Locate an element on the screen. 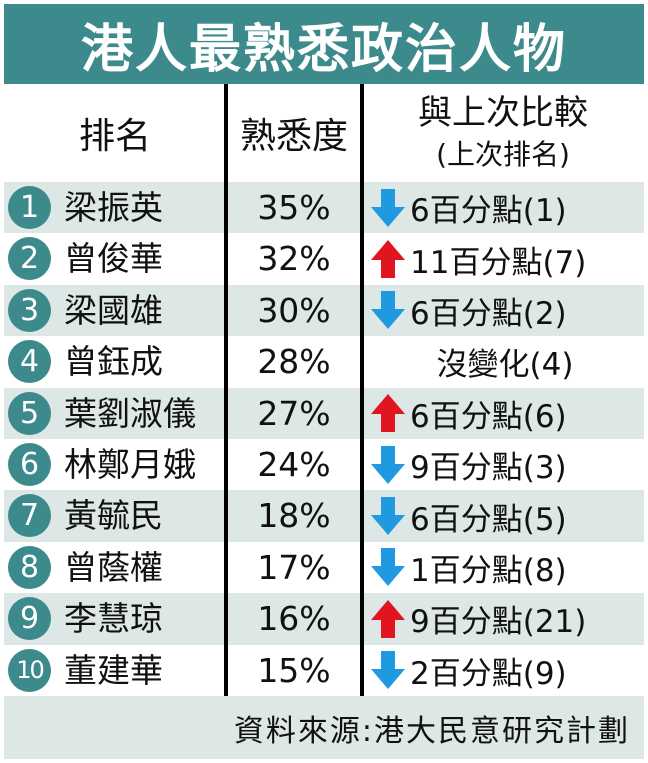 The image size is (648, 763). familiarity-value: 32% is located at coordinates (294, 259).